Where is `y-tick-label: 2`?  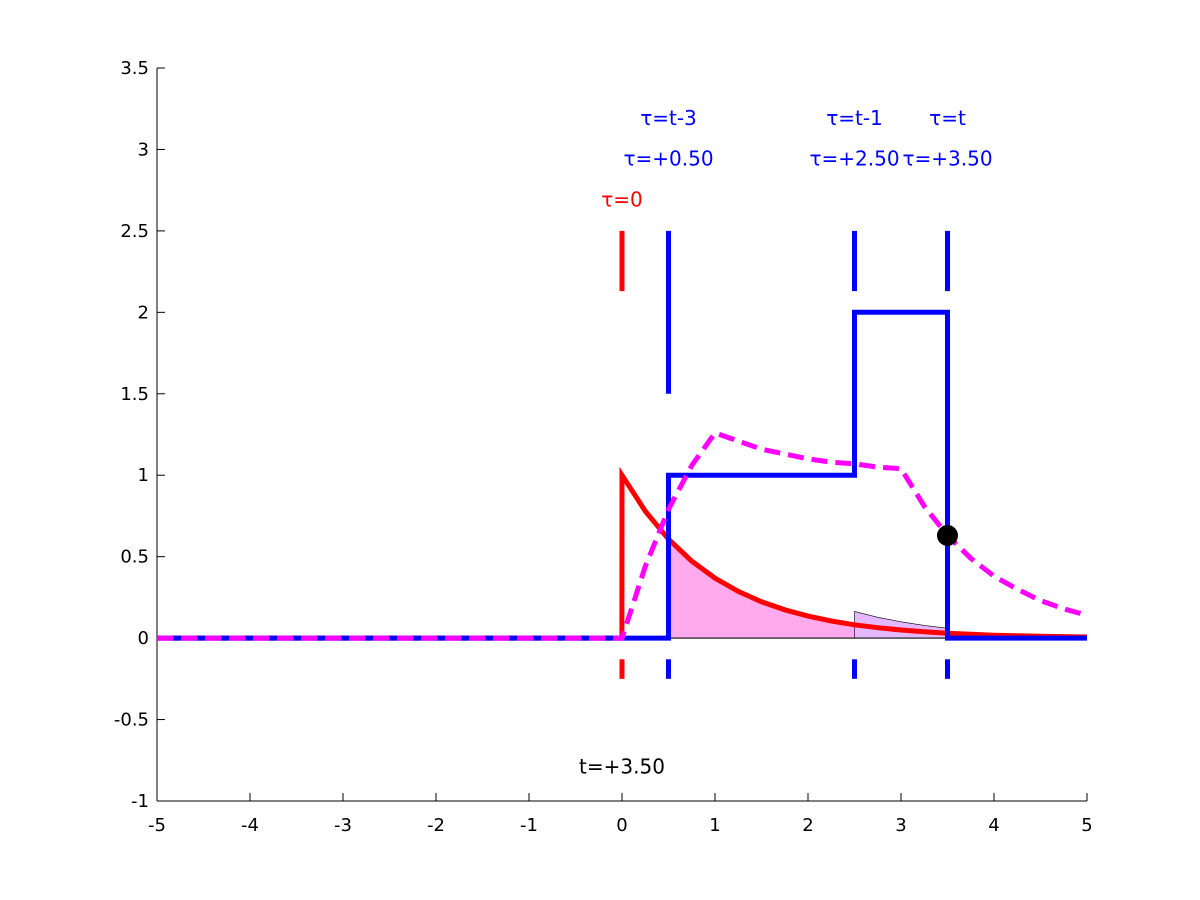
y-tick-label: 2 is located at coordinates (143, 312).